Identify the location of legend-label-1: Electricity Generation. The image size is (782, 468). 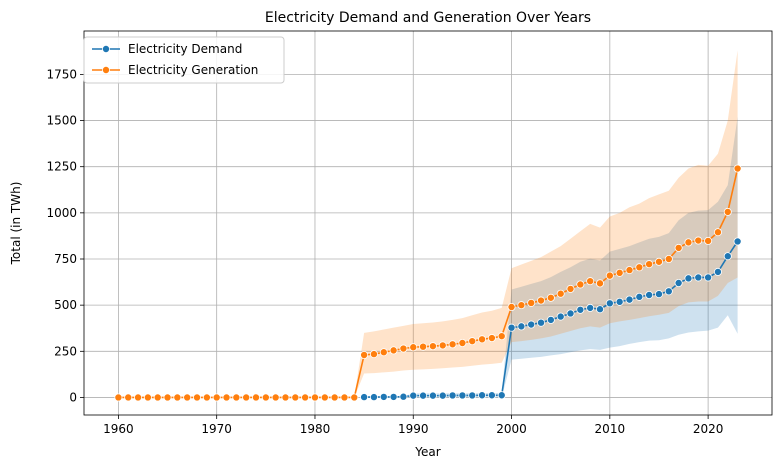
(193, 70).